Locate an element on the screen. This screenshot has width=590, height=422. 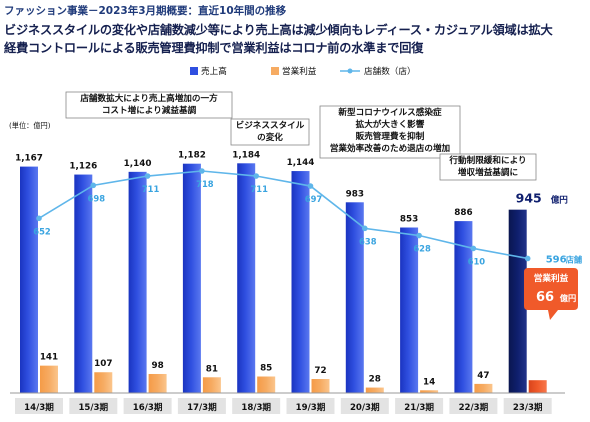
callout-profit-value: 66 is located at coordinates (545, 297).